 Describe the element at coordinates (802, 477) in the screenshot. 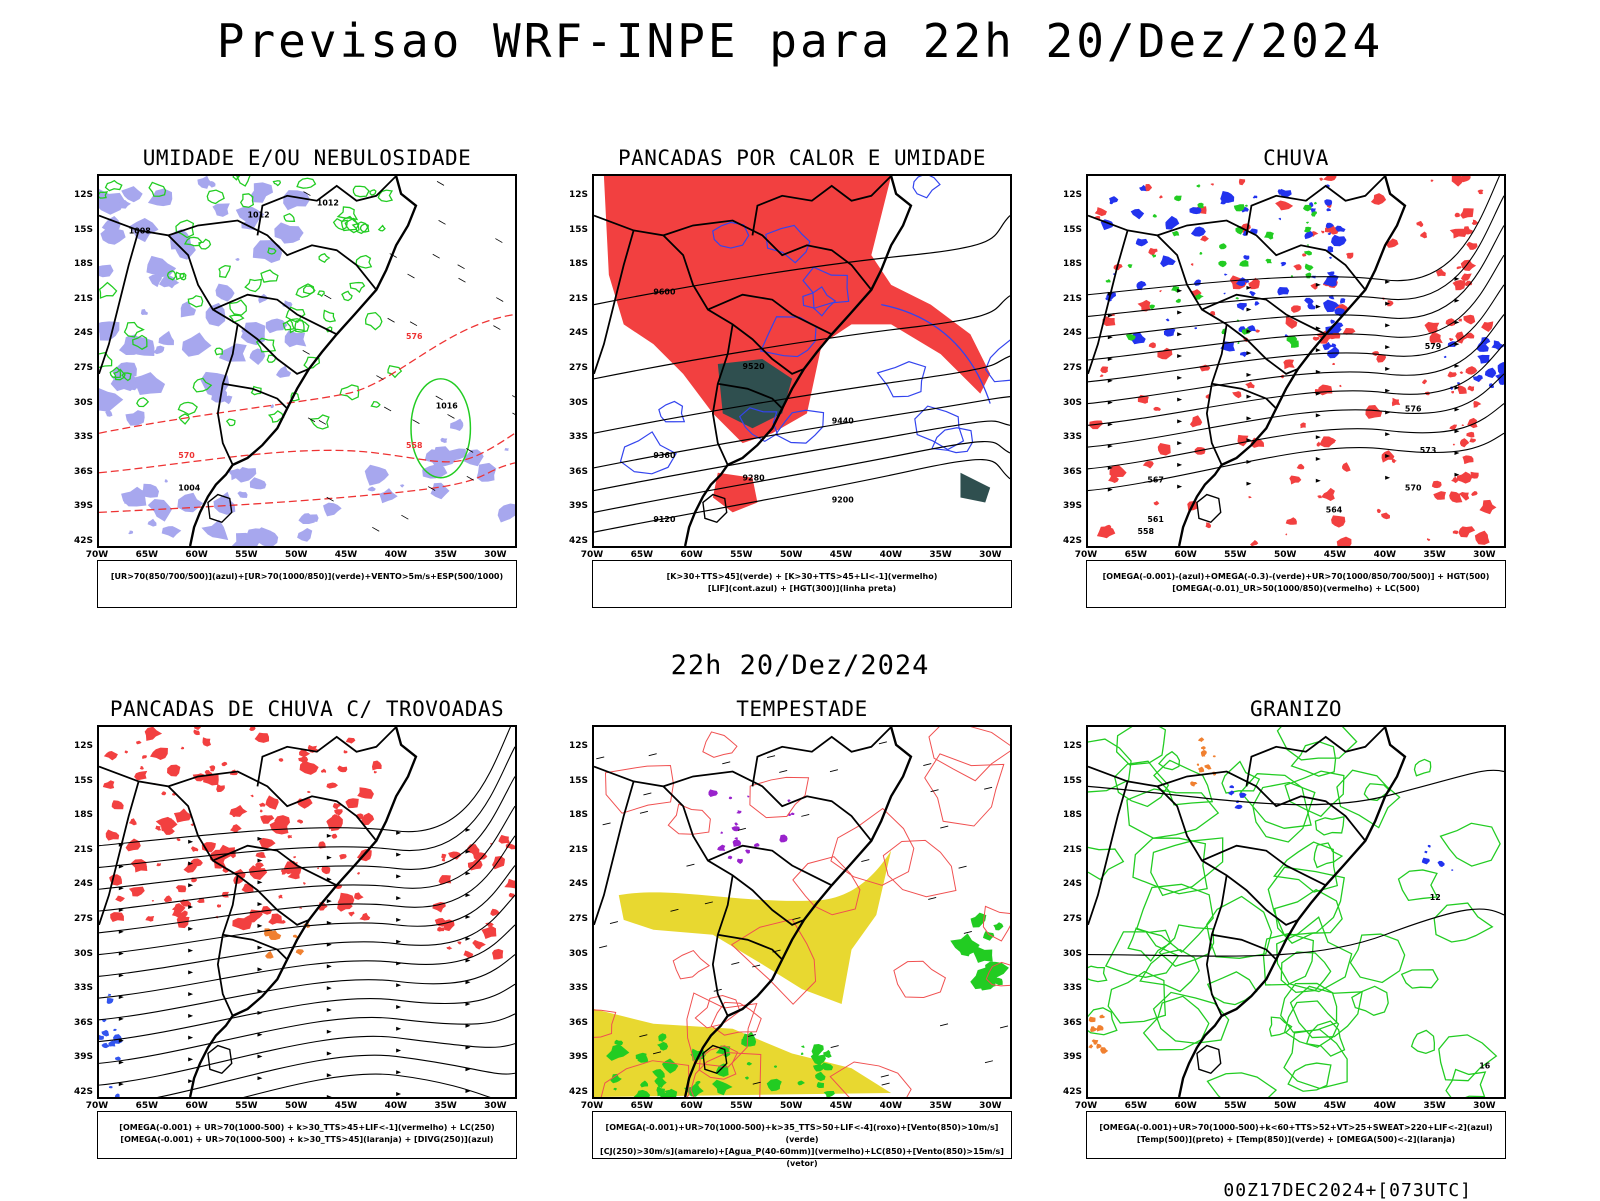

I see `height-contour` at that location.